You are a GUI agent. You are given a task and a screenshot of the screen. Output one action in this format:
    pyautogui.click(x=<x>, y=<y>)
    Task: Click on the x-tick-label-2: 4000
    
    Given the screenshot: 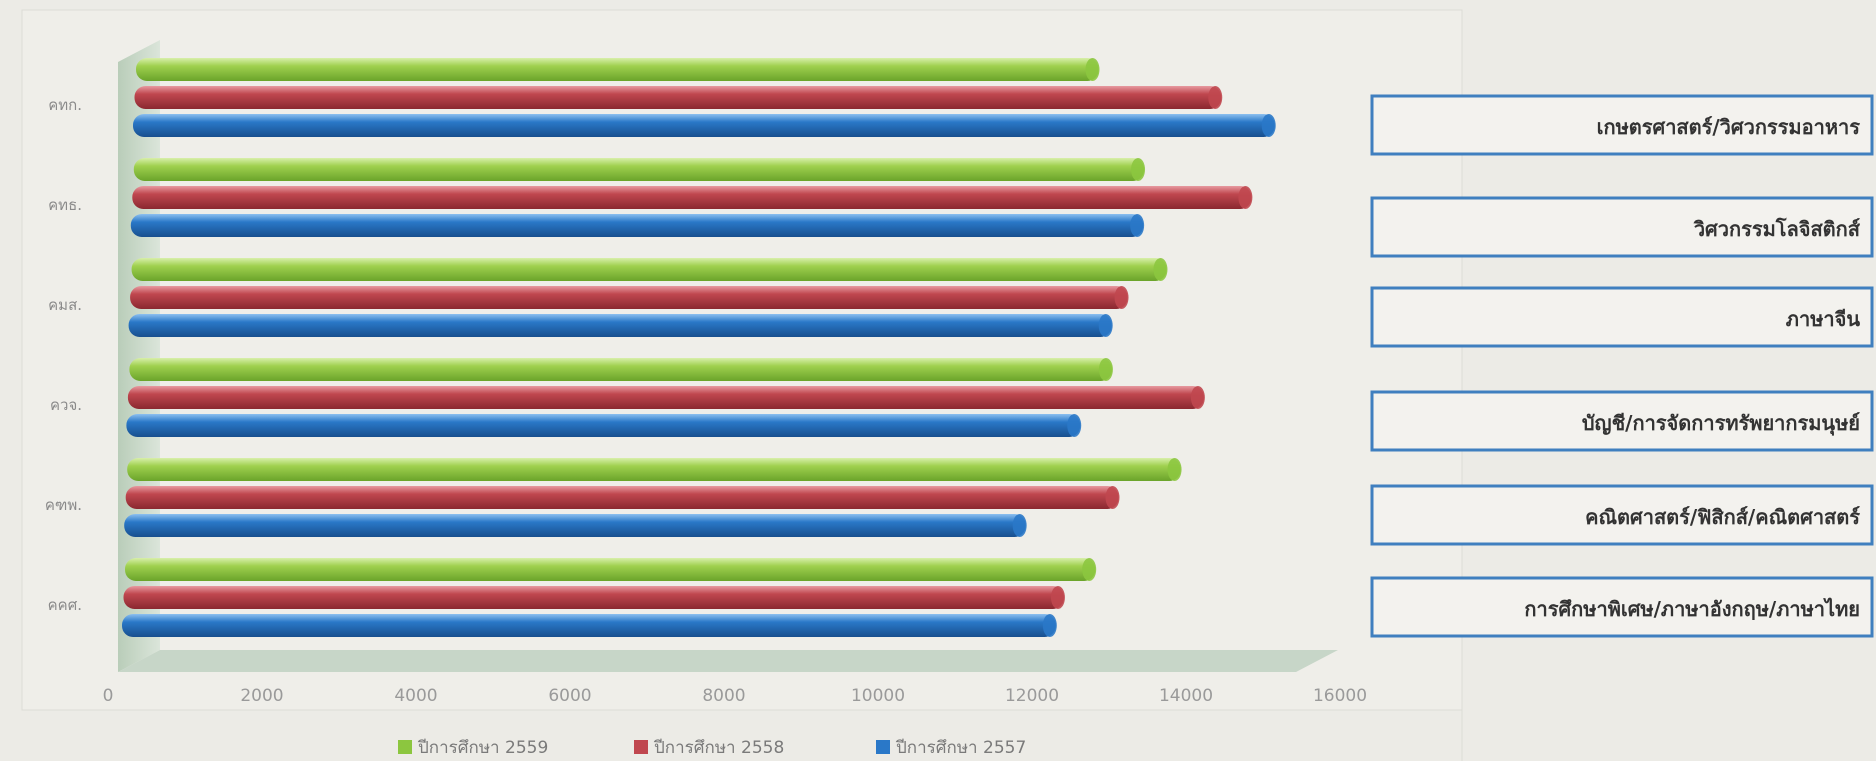 What is the action you would take?
    pyautogui.click(x=415, y=696)
    